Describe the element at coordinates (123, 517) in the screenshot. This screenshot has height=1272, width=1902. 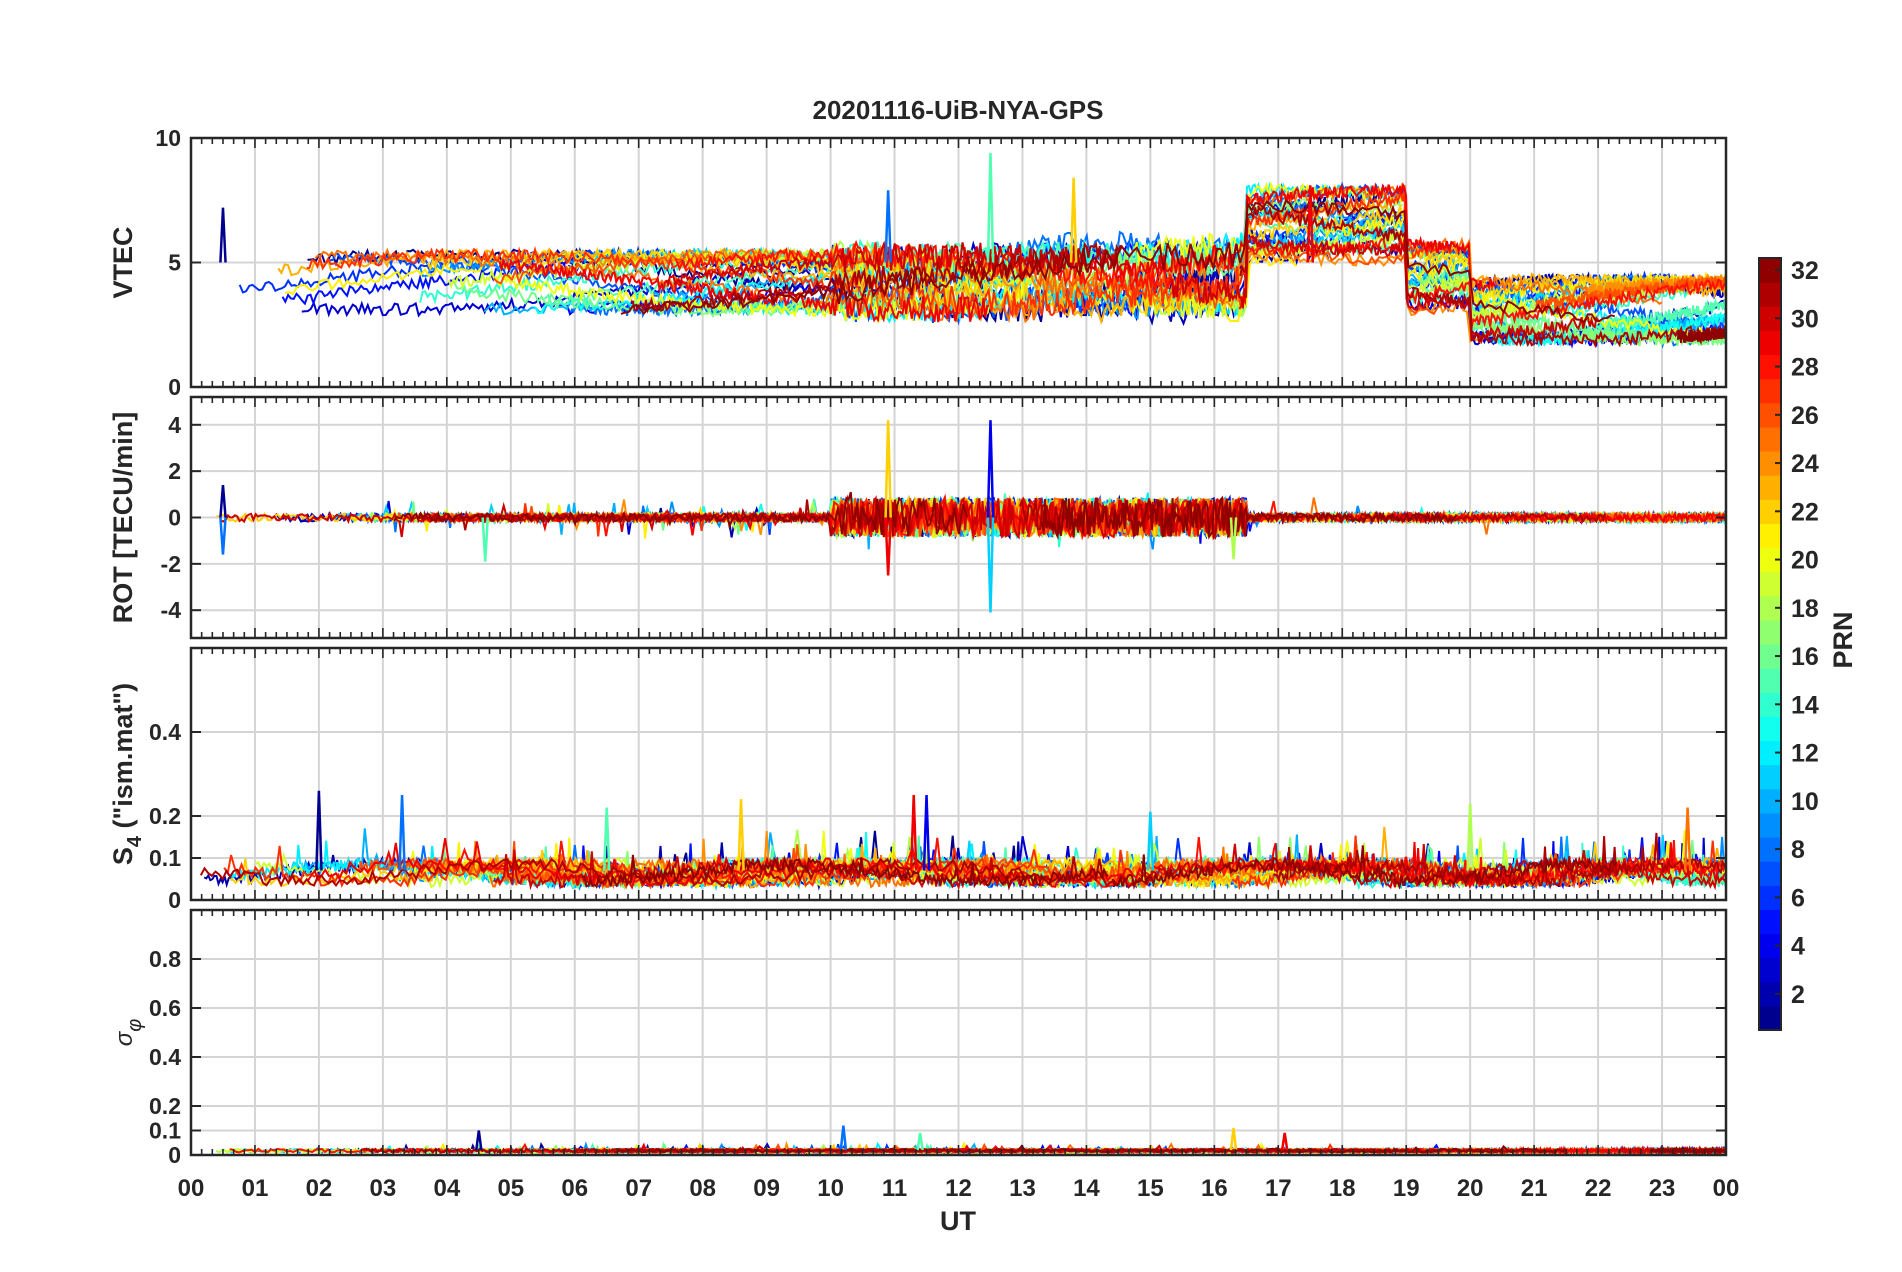
I see `y-axis-label-rot: ROT [TECU/min]` at that location.